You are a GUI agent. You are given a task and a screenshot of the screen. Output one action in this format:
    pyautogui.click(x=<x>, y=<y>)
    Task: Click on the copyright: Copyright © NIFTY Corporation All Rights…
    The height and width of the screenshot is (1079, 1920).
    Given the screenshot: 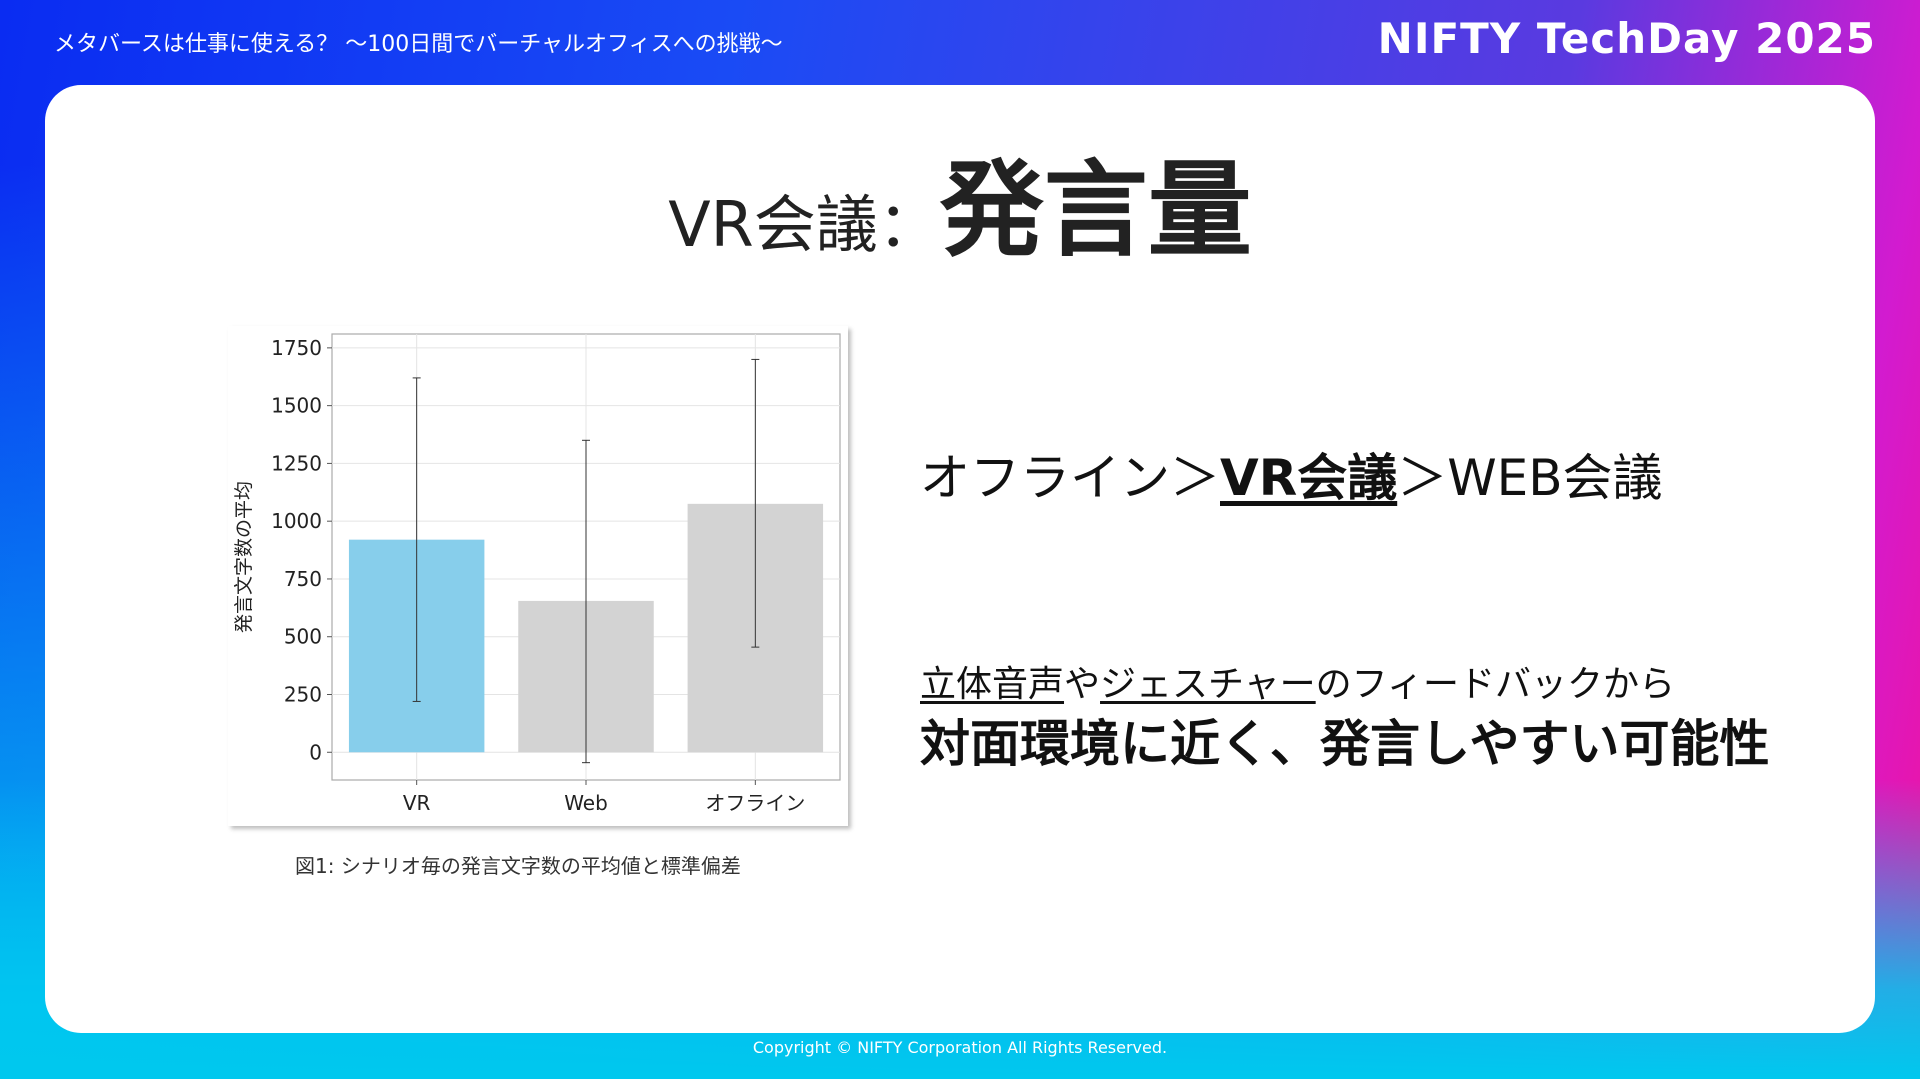 What is the action you would take?
    pyautogui.click(x=960, y=1047)
    